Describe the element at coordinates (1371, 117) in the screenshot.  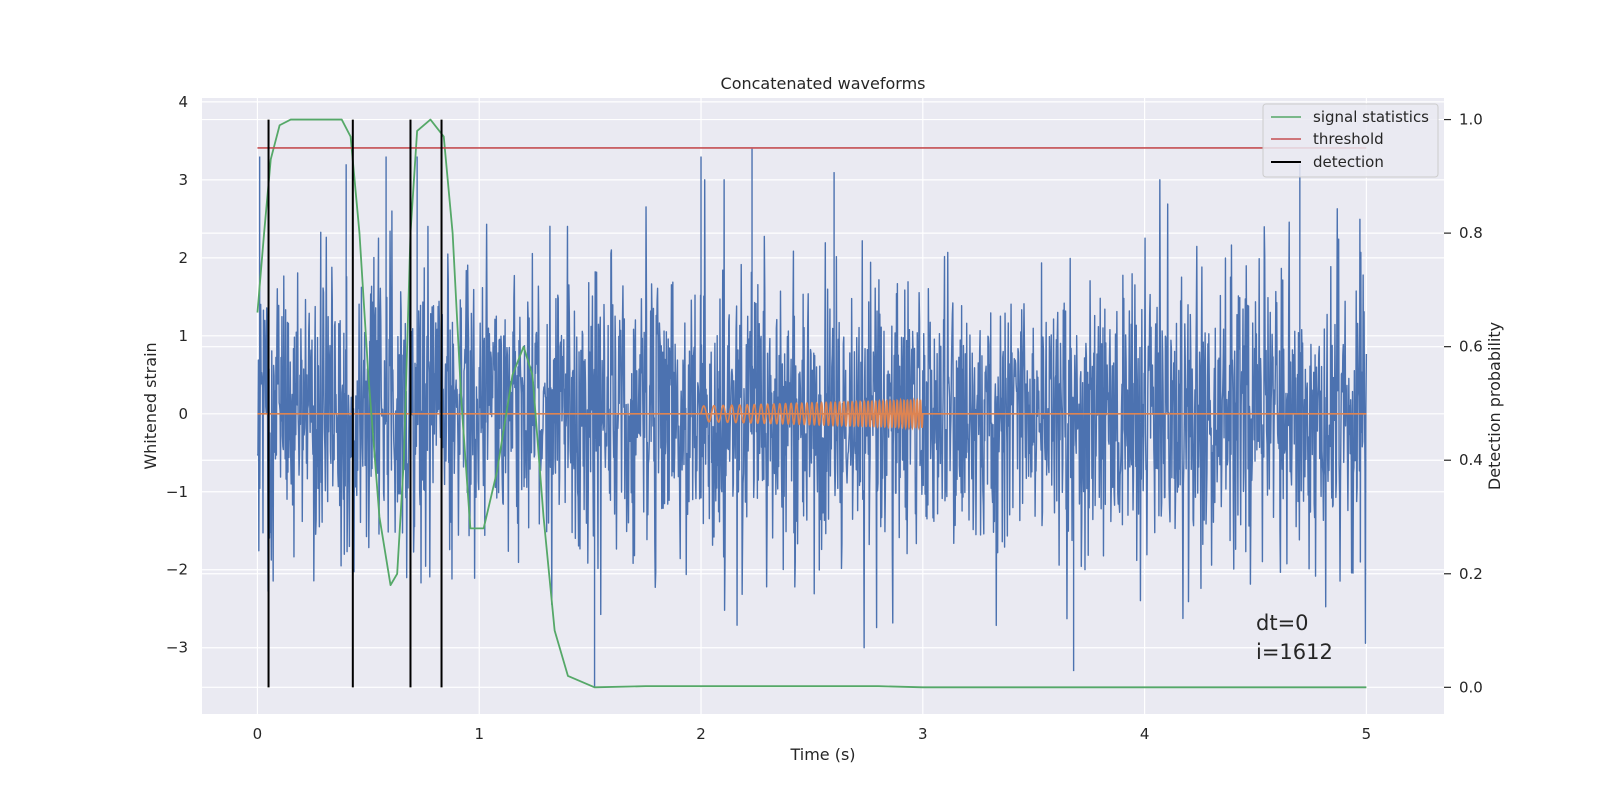
I see `legend-label-signal-statistics: signal statistics` at that location.